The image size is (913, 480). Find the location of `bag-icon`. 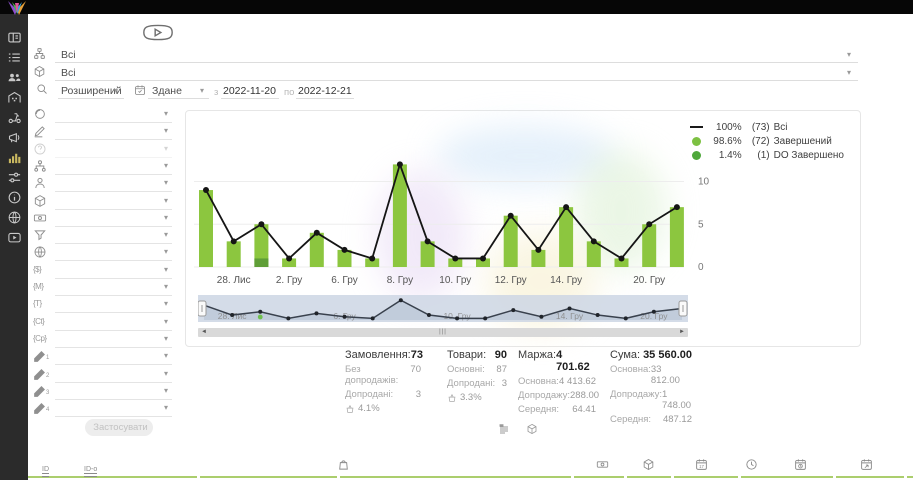

bag-icon is located at coordinates (343, 464).